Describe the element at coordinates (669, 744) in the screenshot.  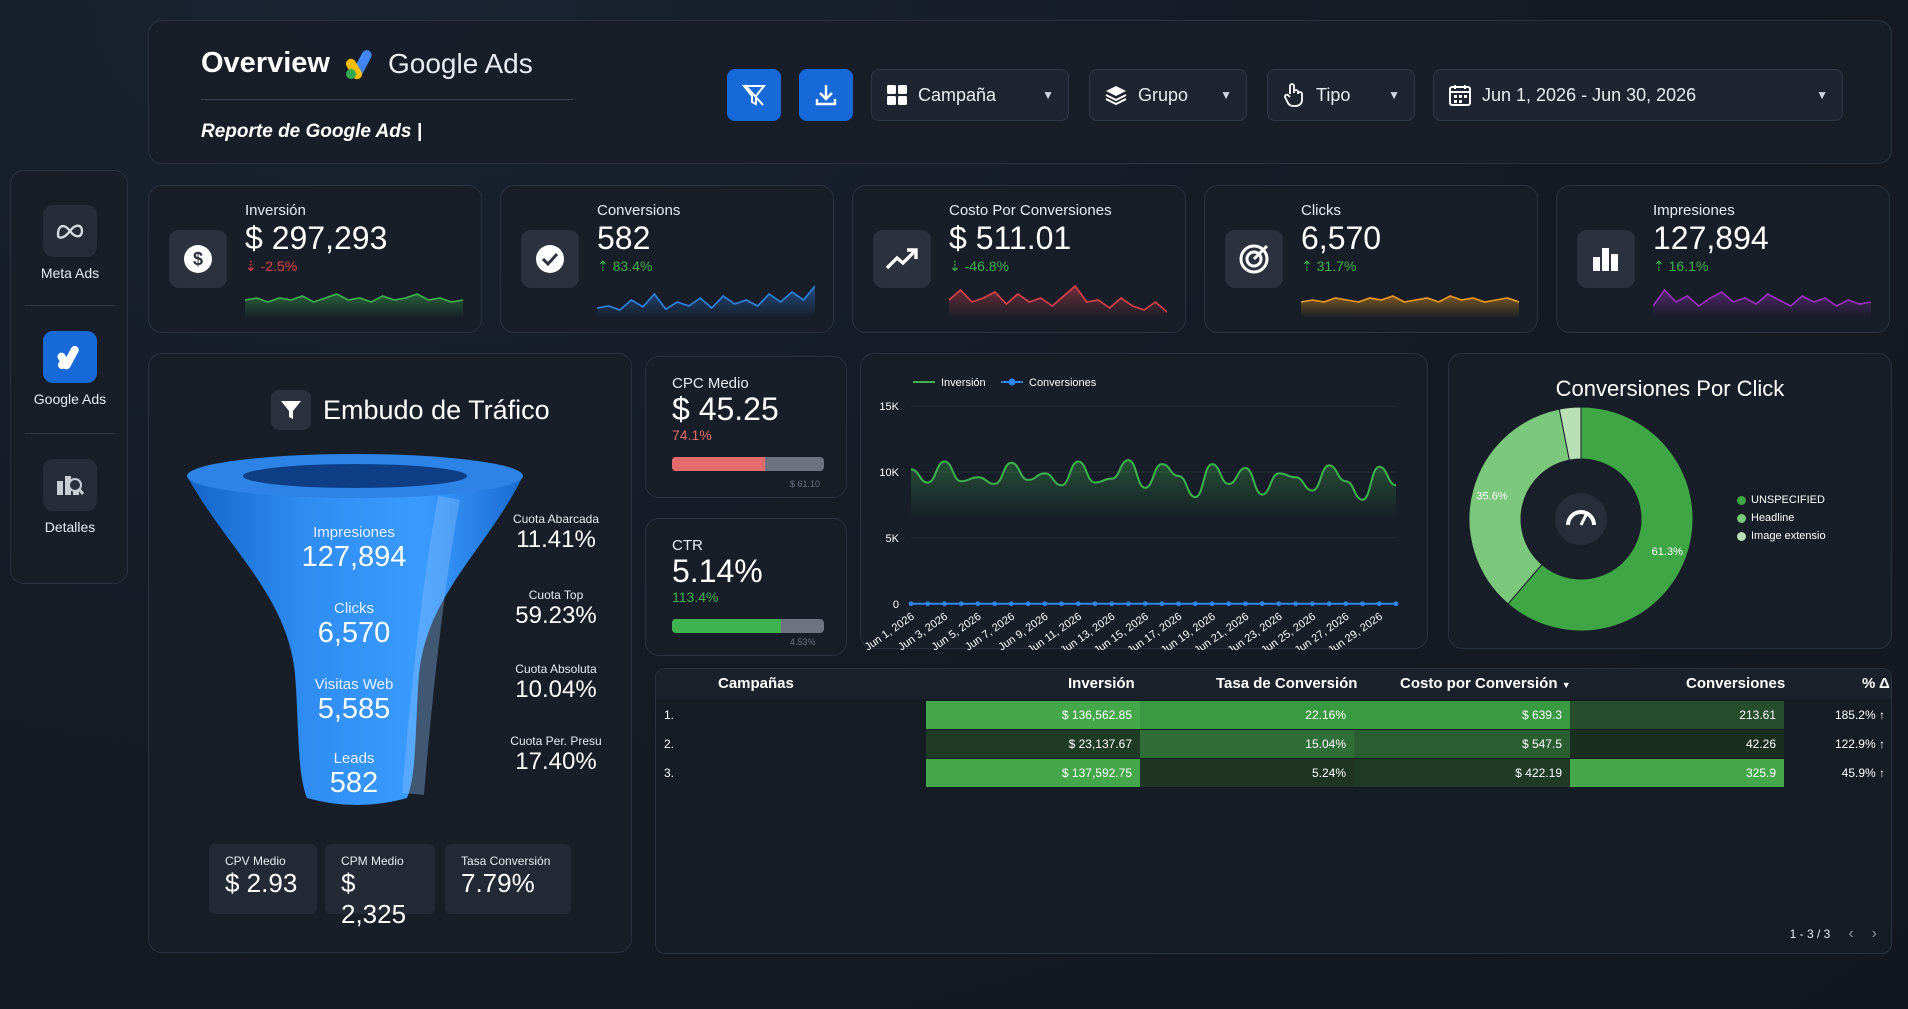
I see `row-index: 2.` at that location.